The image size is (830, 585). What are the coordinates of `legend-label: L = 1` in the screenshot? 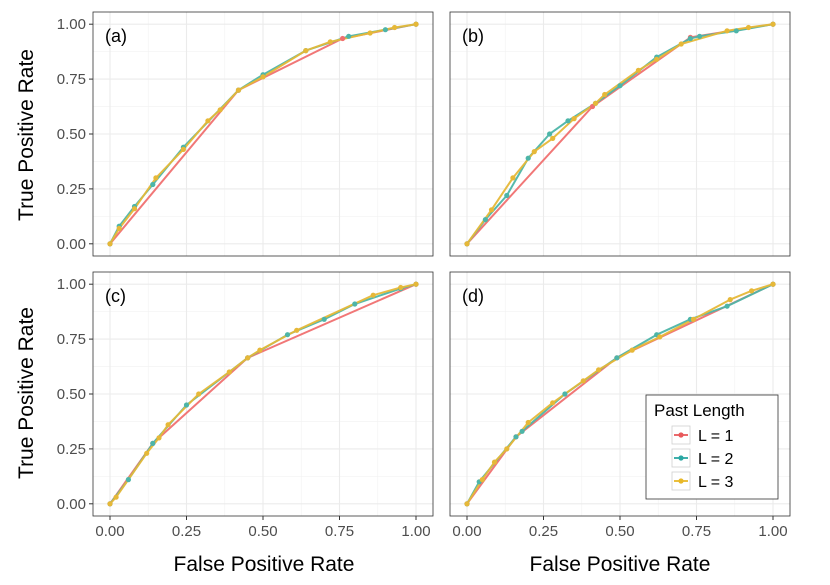 It's located at (716, 436).